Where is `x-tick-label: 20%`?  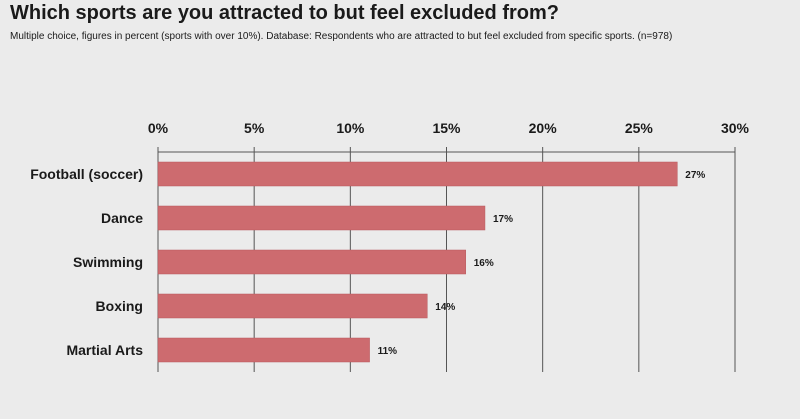
x-tick-label: 20% is located at coordinates (543, 128).